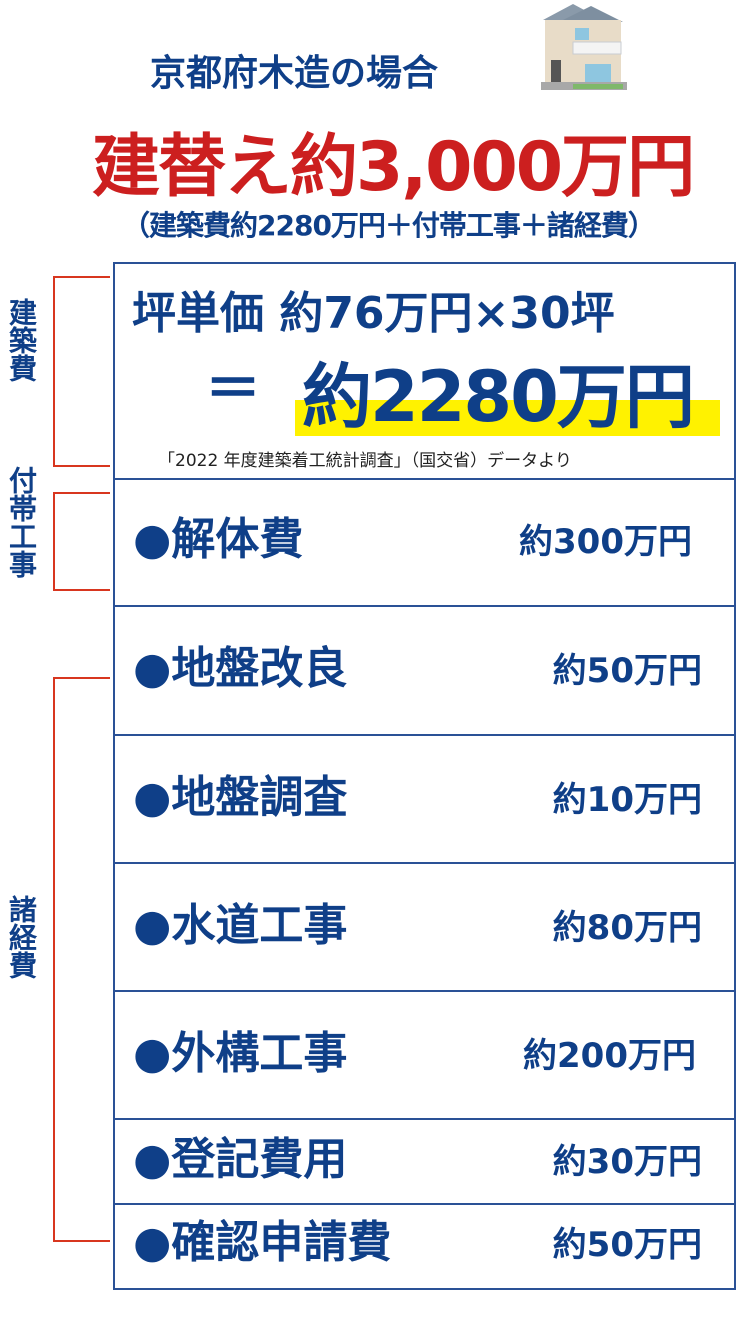 The height and width of the screenshot is (1326, 750). I want to click on list-item: ●解体費 約300万円, so click(424, 542).